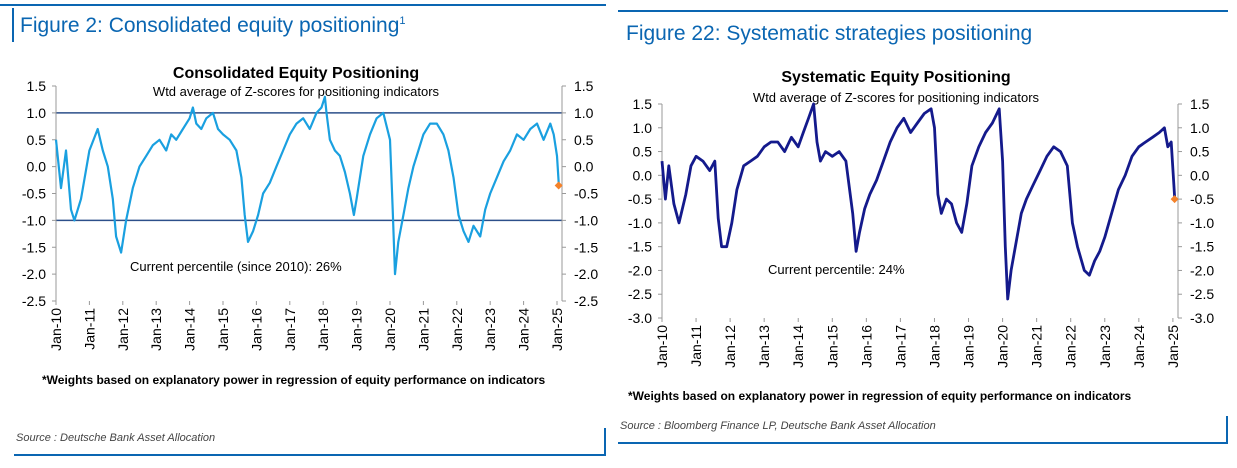  What do you see at coordinates (296, 73) in the screenshot?
I see `chart-title: Consolidated Equity Positioning` at bounding box center [296, 73].